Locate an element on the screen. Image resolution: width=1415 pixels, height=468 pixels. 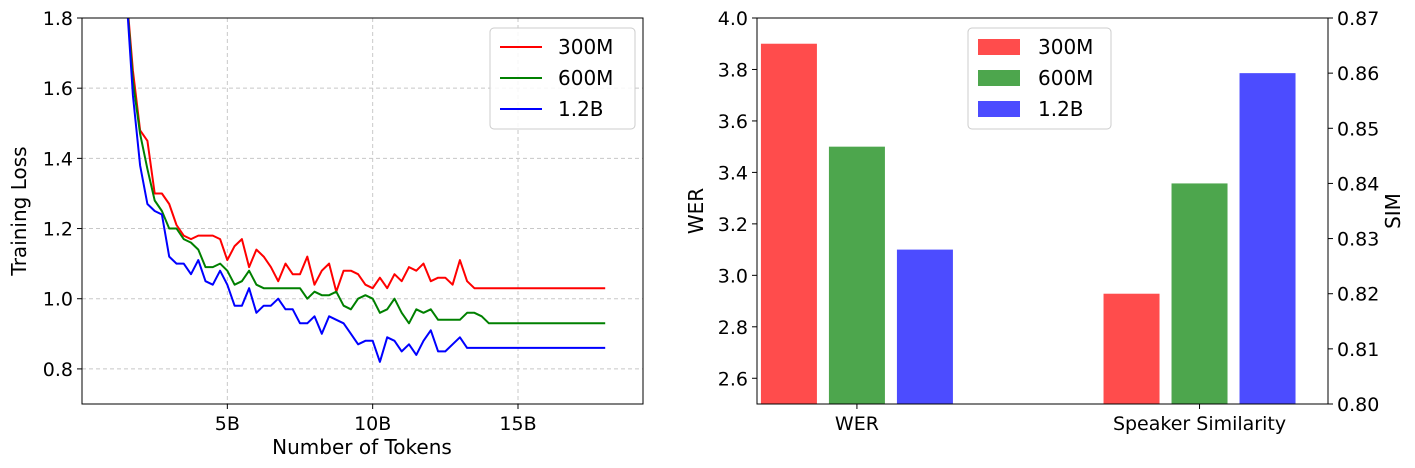
right-left-y-ticks: 2.6 2.8 3.0 3.2 3.4 3.6 3.8 4.0 is located at coordinates (737, 199).